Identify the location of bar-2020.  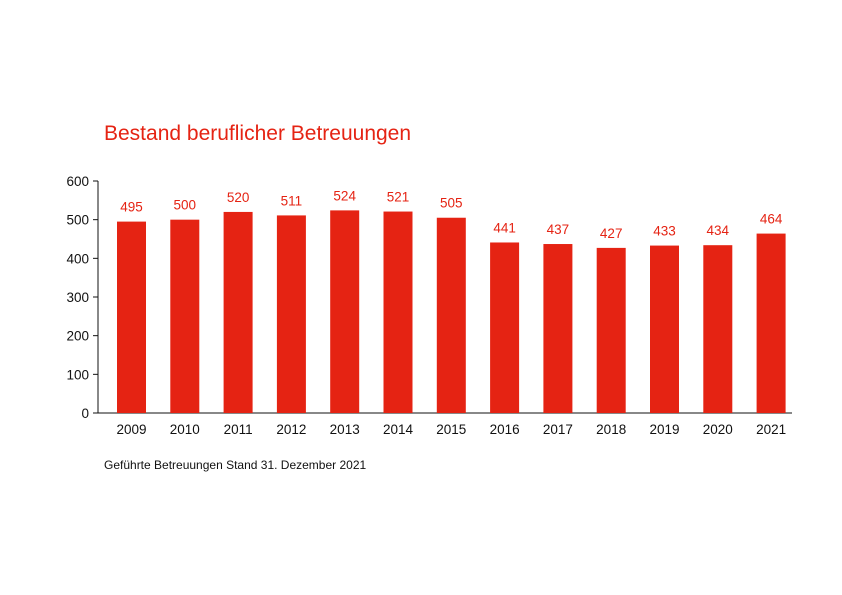
(718, 329).